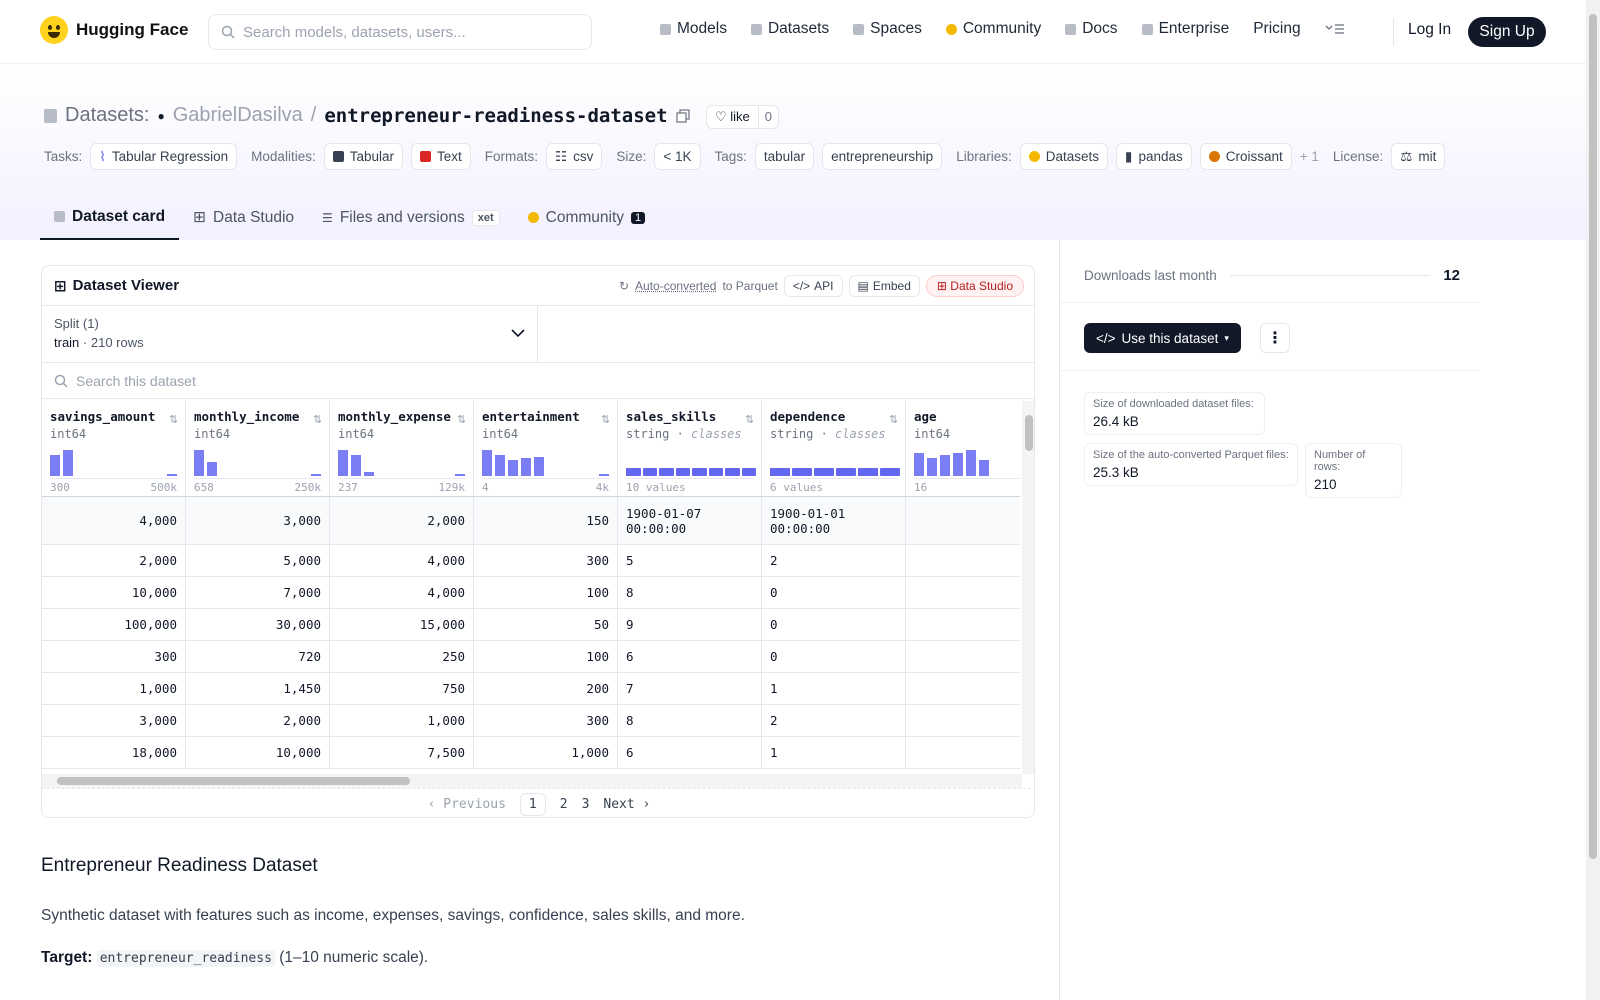 This screenshot has height=1000, width=1600. What do you see at coordinates (882, 156) in the screenshot?
I see `tag-entrepreneurship: entrepreneurship` at bounding box center [882, 156].